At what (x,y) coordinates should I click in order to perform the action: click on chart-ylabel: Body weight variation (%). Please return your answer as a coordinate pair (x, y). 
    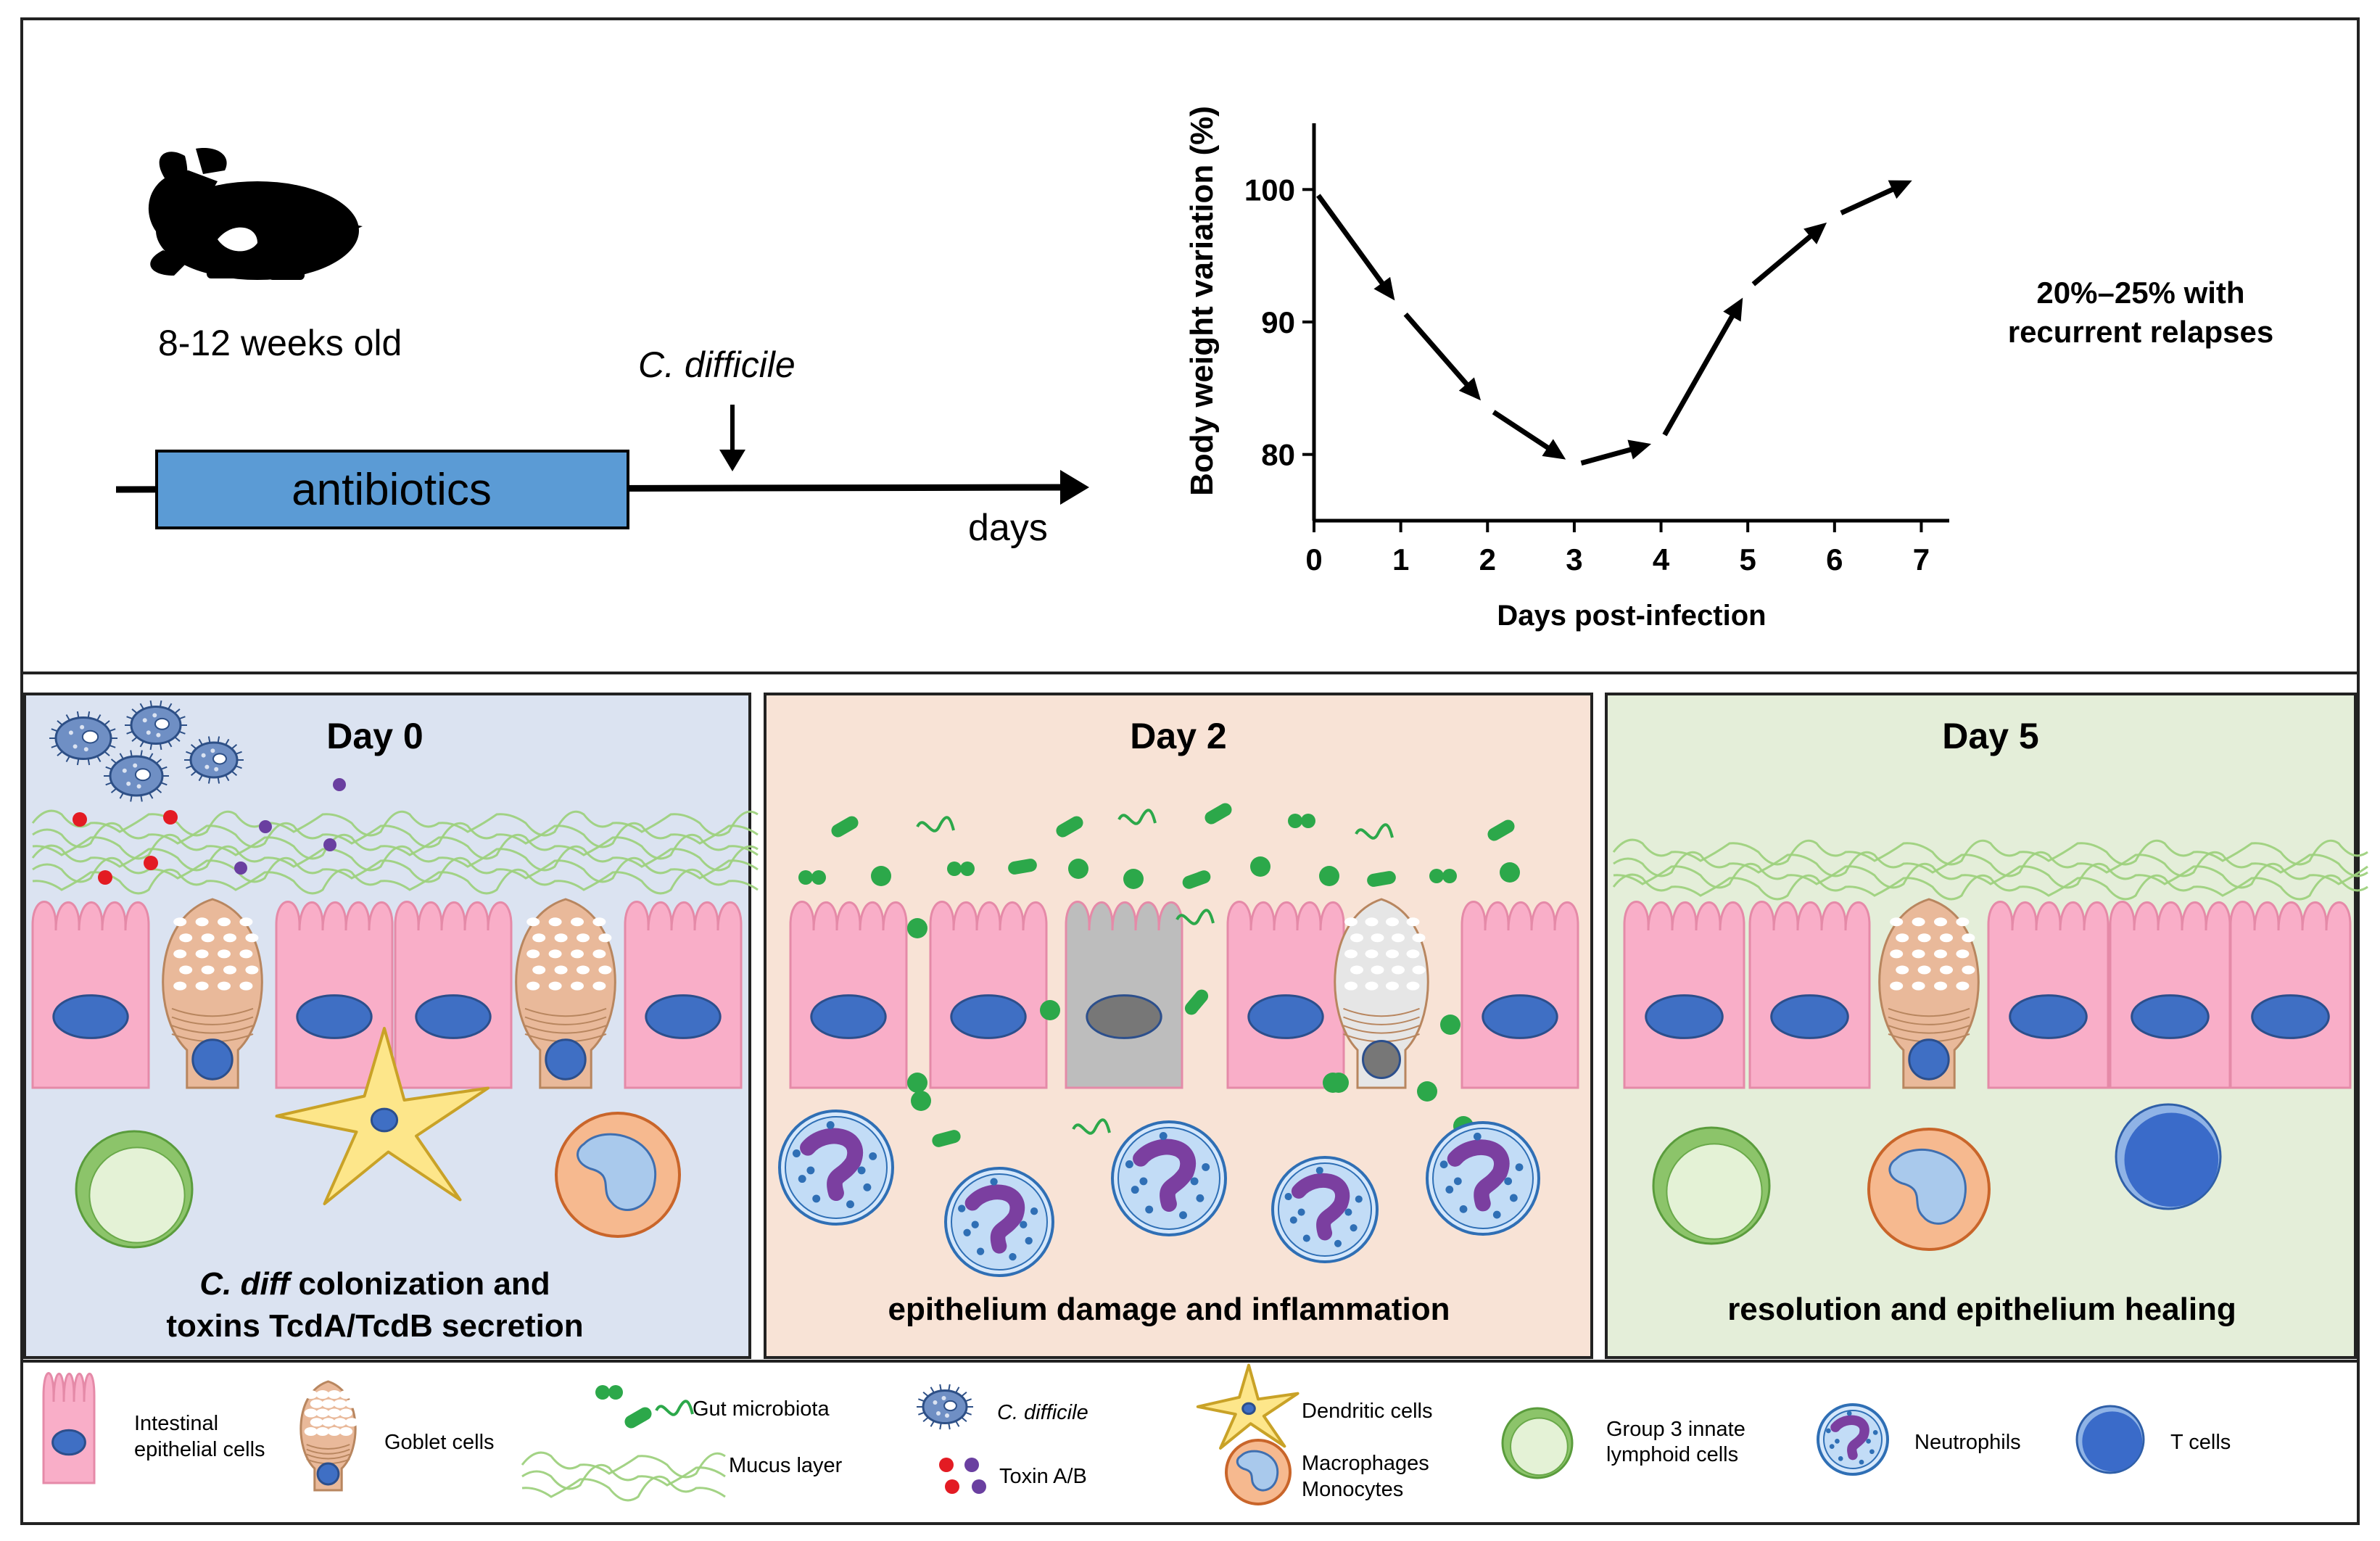
    Looking at the image, I should click on (1202, 301).